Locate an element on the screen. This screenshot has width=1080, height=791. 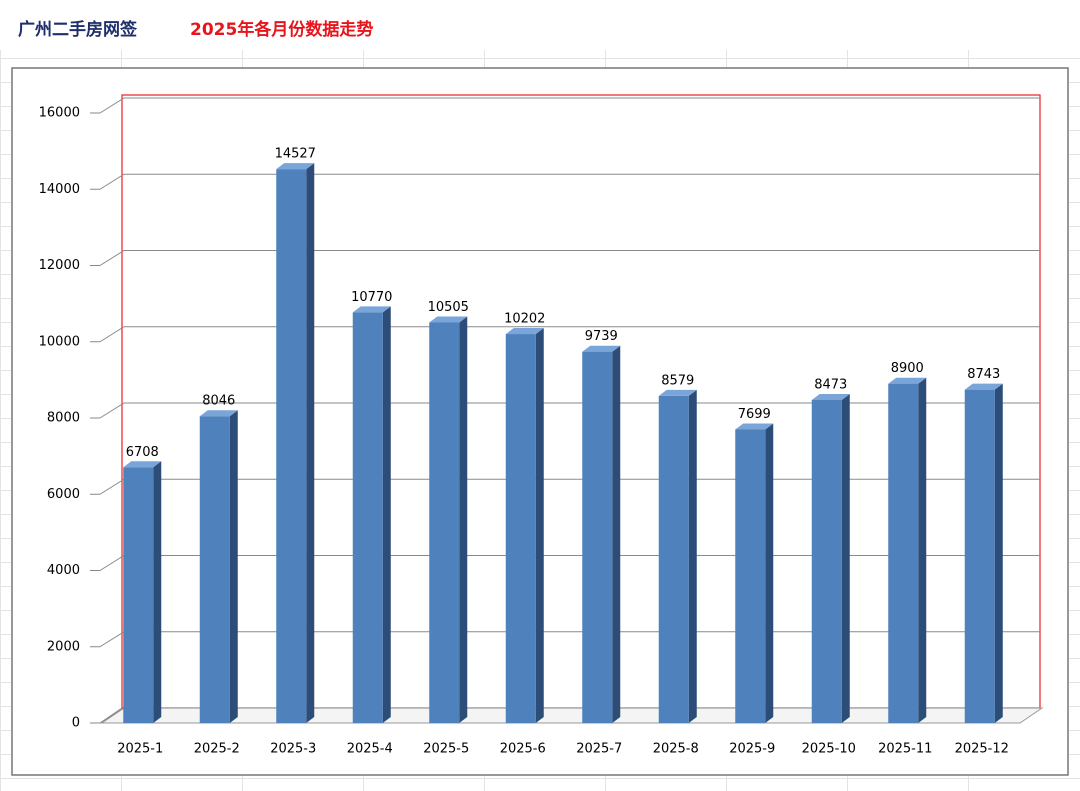
y-tick-label: 8000 is located at coordinates (63, 418).